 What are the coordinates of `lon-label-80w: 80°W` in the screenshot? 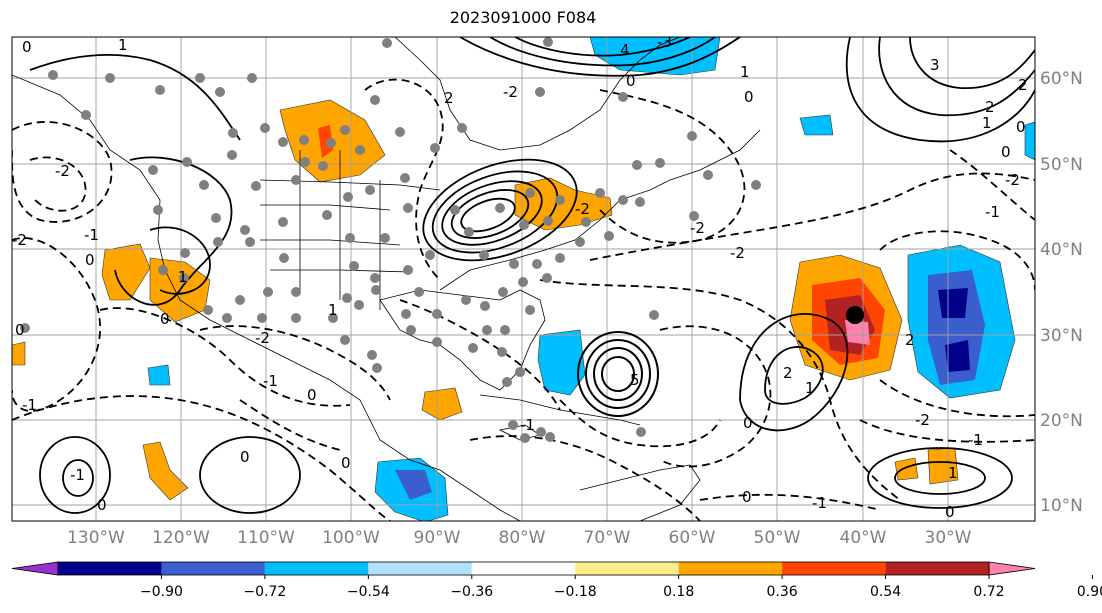 It's located at (522, 538).